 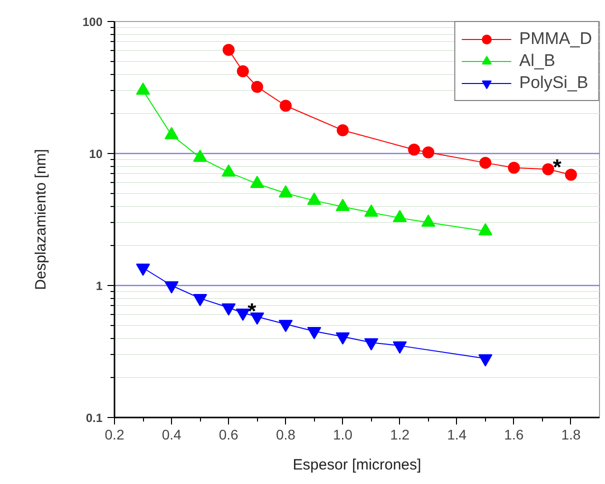 What do you see at coordinates (514, 434) in the screenshot?
I see `x-tick-label: 1.6` at bounding box center [514, 434].